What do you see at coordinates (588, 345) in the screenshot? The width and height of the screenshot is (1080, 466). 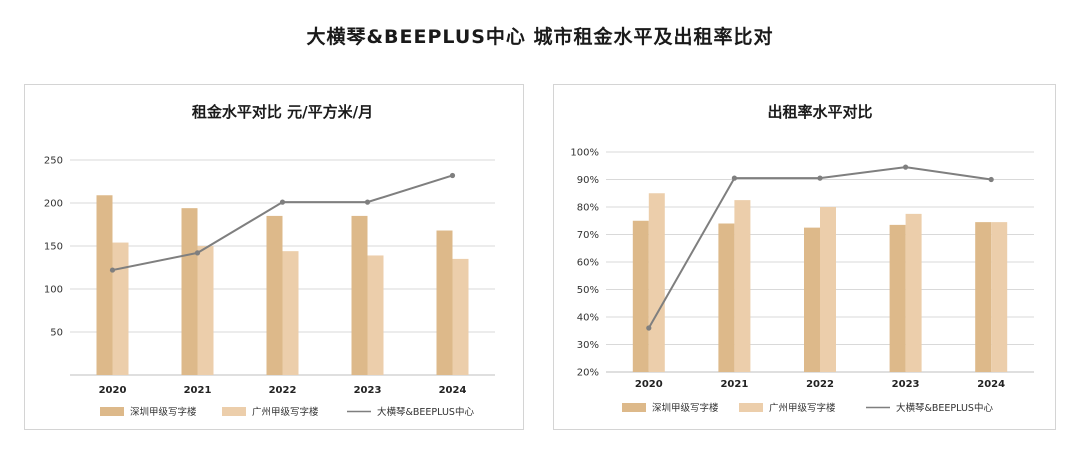 I see `y-tick-label: 30%` at bounding box center [588, 345].